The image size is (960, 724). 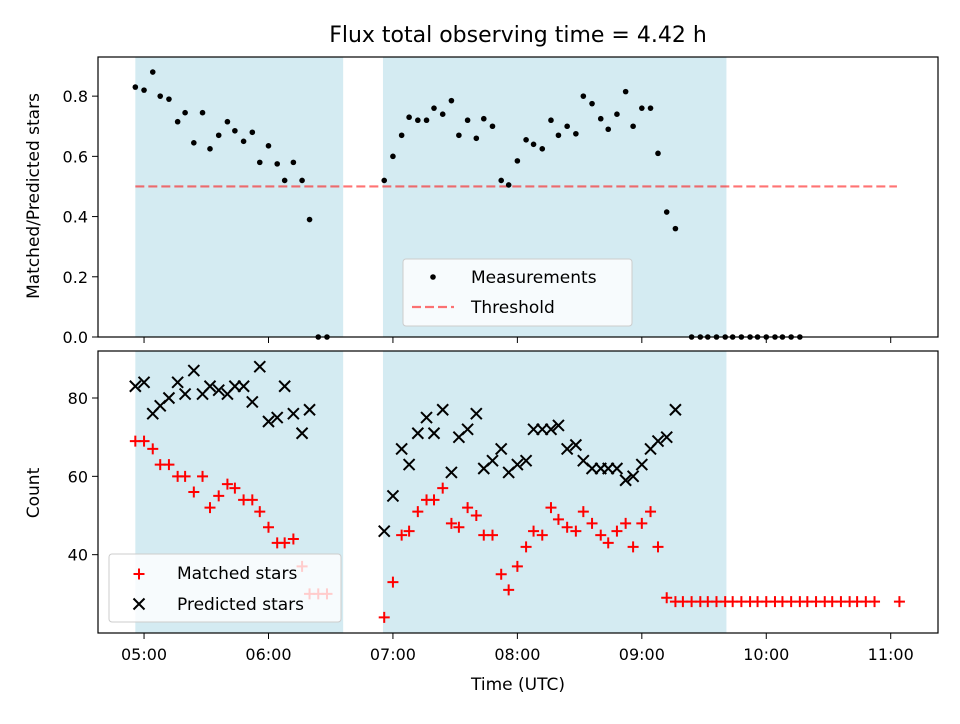 What do you see at coordinates (139, 574) in the screenshot?
I see `legend-matched-marker` at bounding box center [139, 574].